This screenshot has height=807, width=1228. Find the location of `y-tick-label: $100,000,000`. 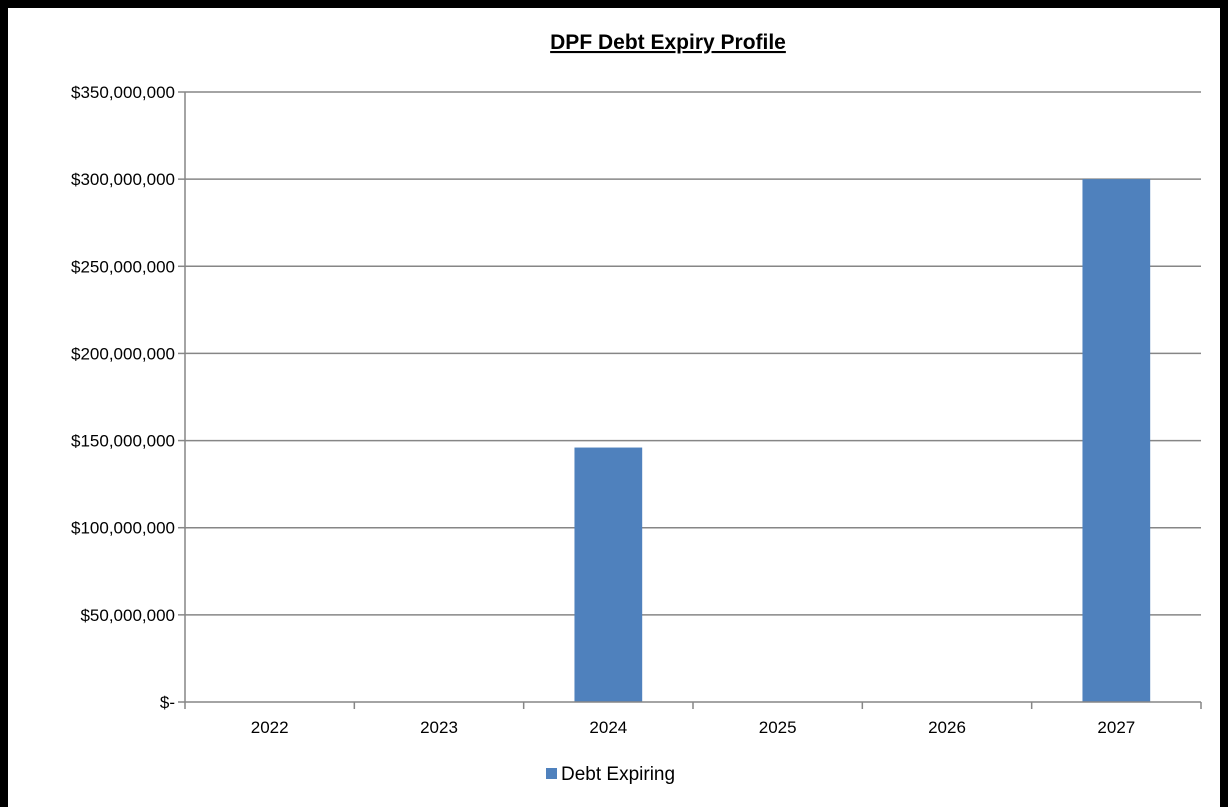

y-tick-label: $100,000,000 is located at coordinates (123, 528).